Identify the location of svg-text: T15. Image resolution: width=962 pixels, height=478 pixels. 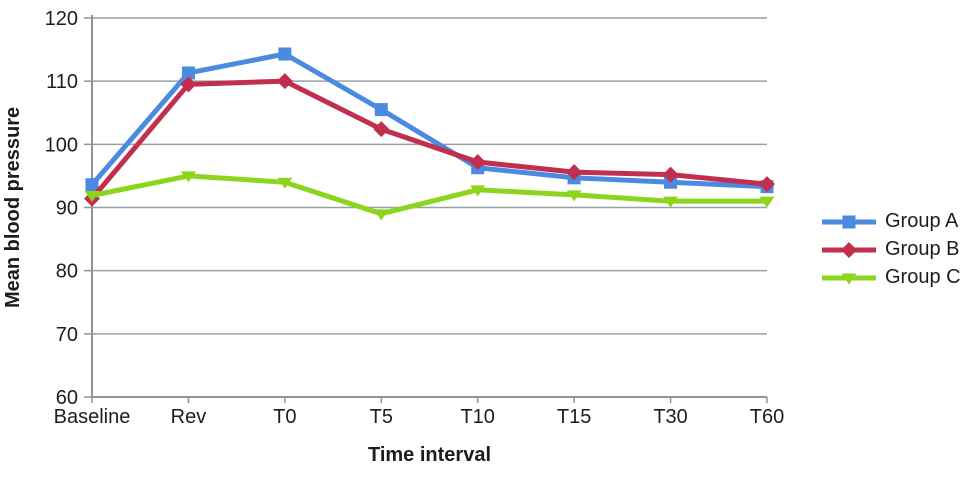
(574, 417).